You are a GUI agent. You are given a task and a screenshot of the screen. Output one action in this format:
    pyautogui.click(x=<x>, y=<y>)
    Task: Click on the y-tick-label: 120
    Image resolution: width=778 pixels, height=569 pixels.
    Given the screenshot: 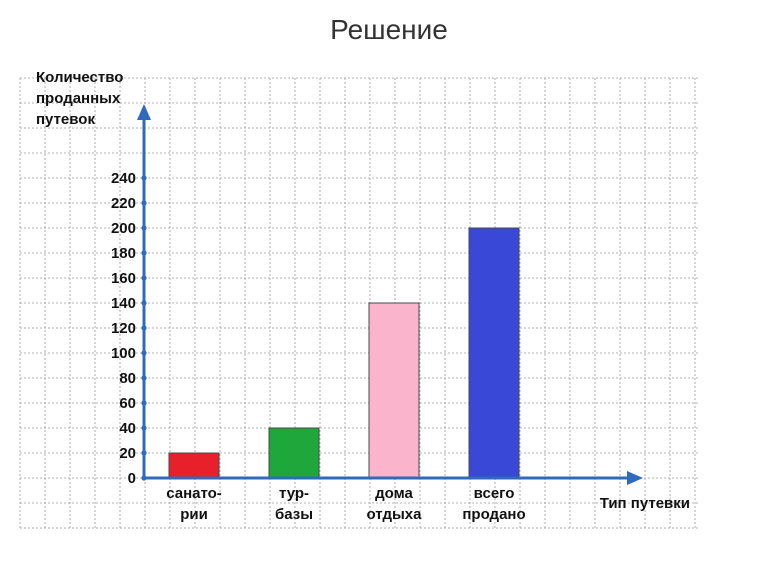 What is the action you would take?
    pyautogui.click(x=123, y=328)
    